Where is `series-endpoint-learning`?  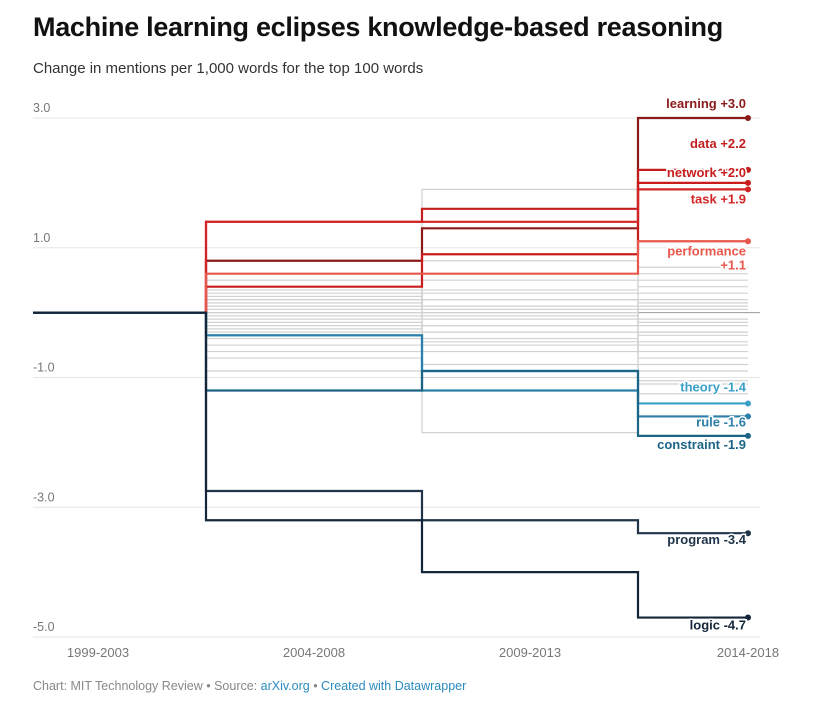 series-endpoint-learning is located at coordinates (748, 118).